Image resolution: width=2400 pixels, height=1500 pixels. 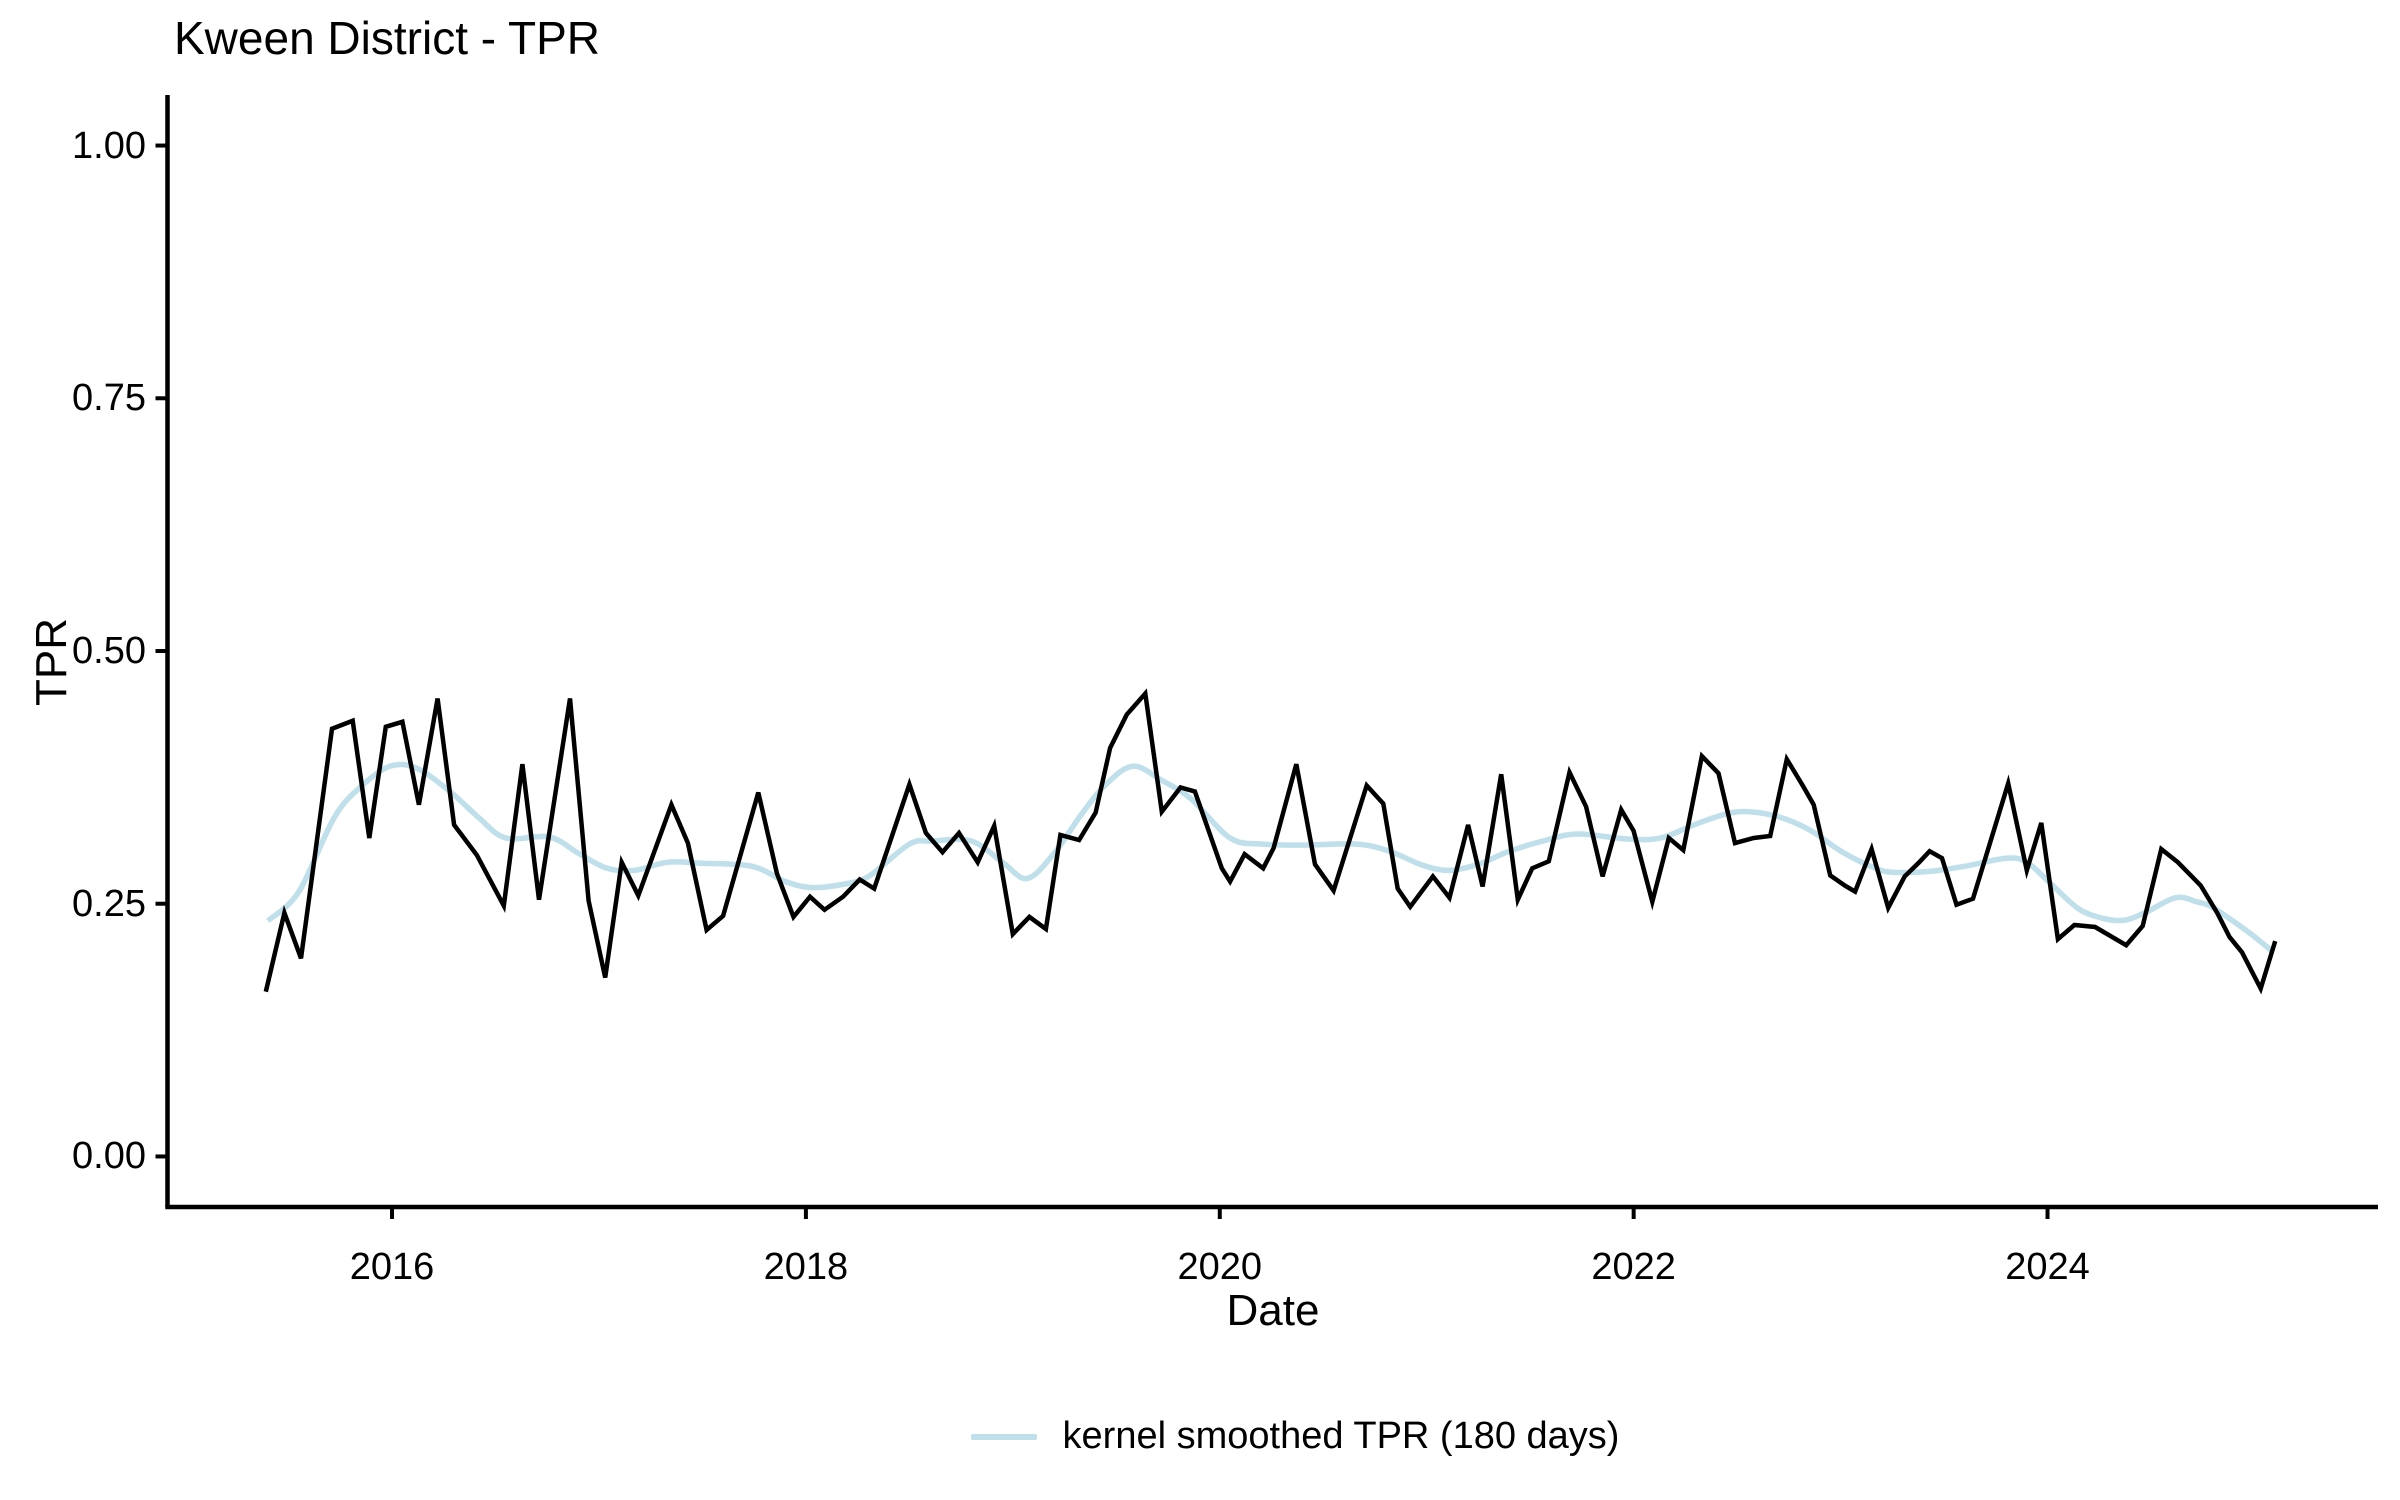 I want to click on y-tick-label: 0.50, so click(x=109, y=651).